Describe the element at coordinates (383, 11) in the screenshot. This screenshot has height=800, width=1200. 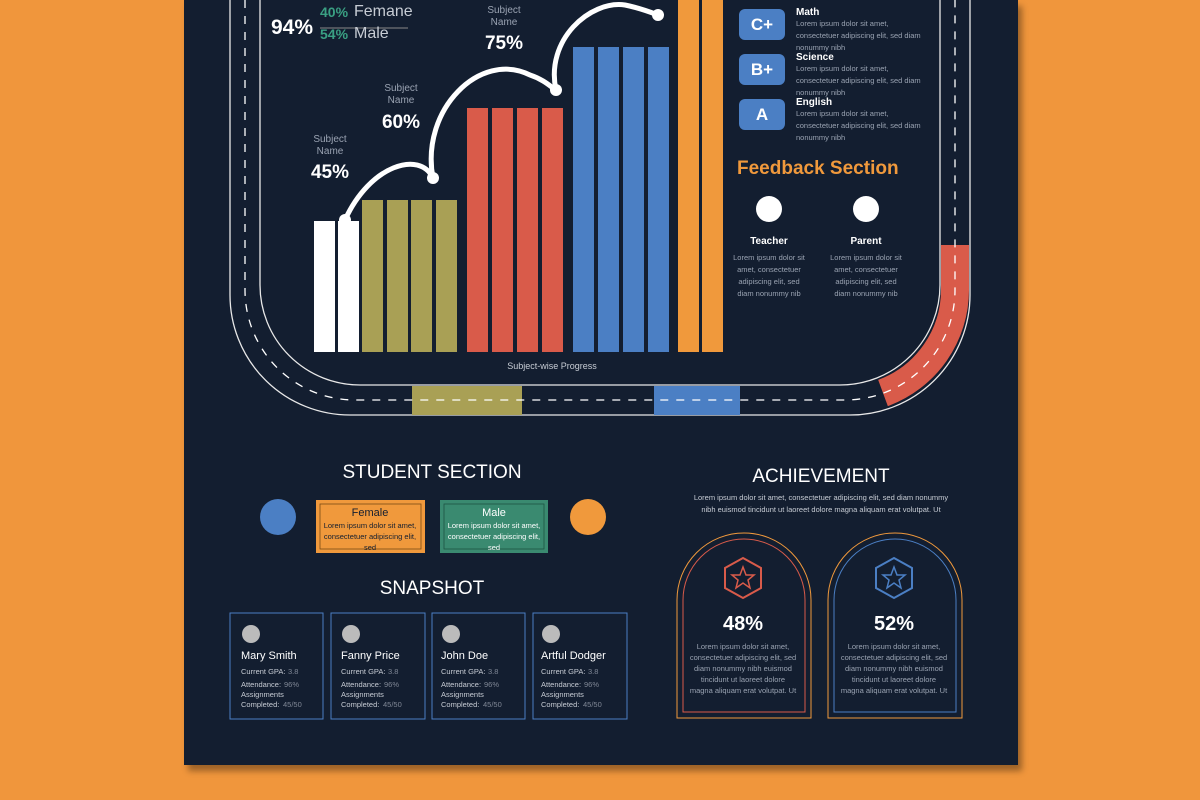
I see `gender-label: Femane` at that location.